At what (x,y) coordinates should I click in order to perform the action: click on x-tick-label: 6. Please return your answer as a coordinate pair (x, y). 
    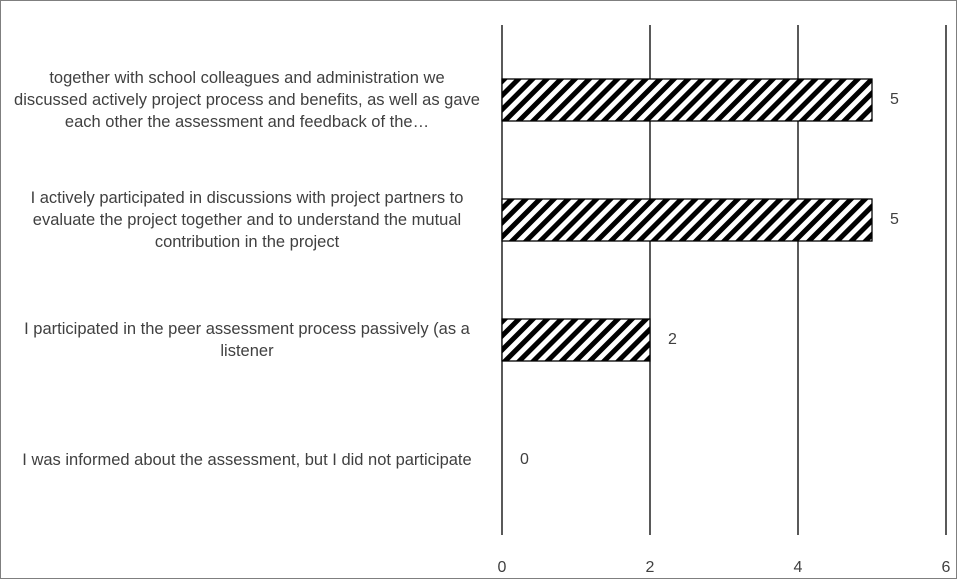
    Looking at the image, I should click on (946, 567).